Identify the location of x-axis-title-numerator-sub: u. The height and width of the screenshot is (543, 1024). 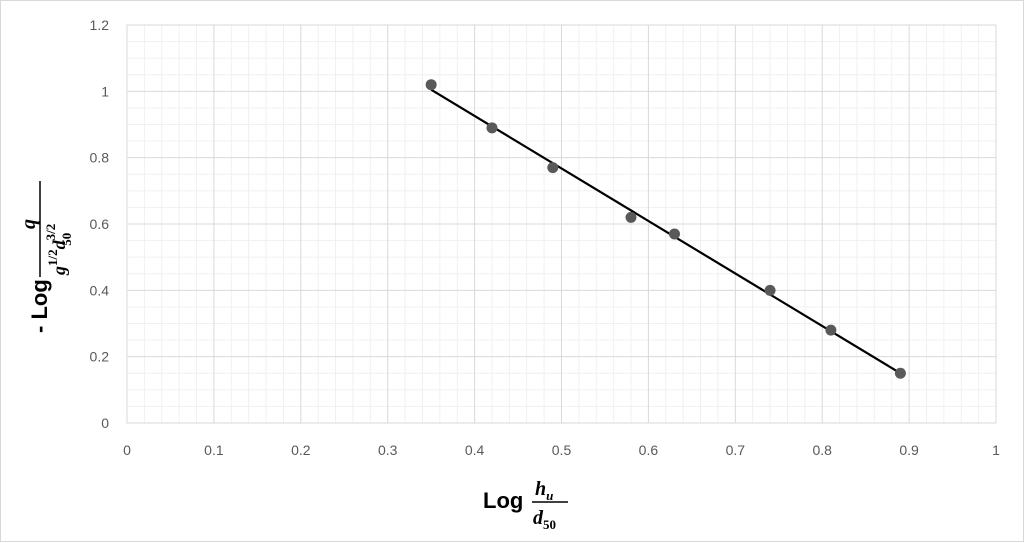
(549, 495).